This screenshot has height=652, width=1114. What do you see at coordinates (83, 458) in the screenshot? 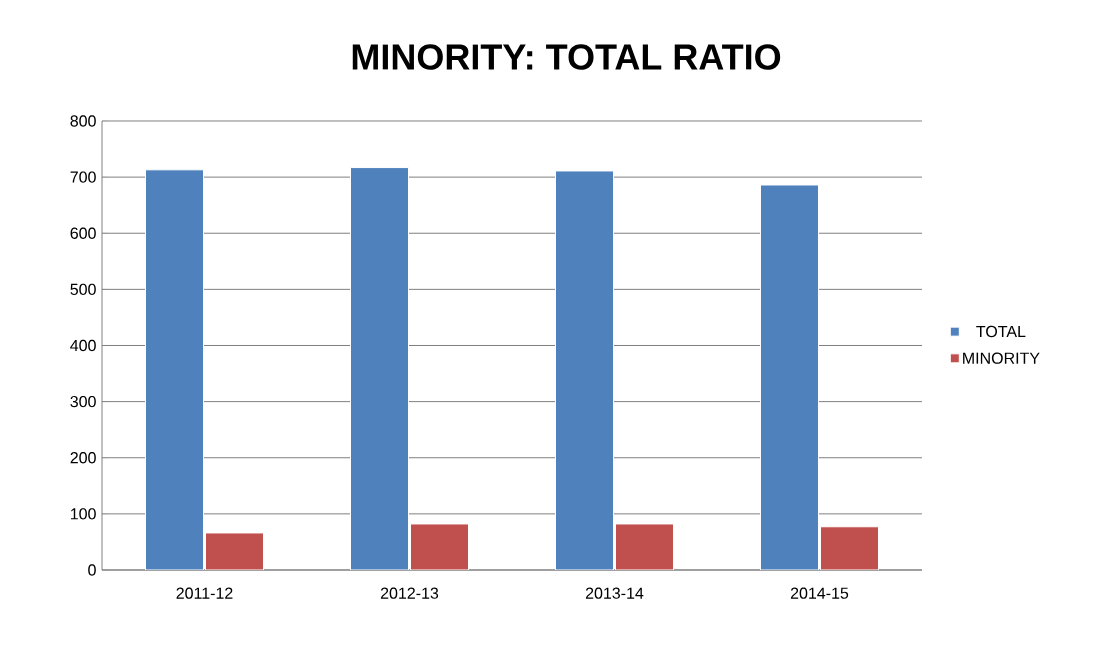
I see `y-tick-label: 200` at bounding box center [83, 458].